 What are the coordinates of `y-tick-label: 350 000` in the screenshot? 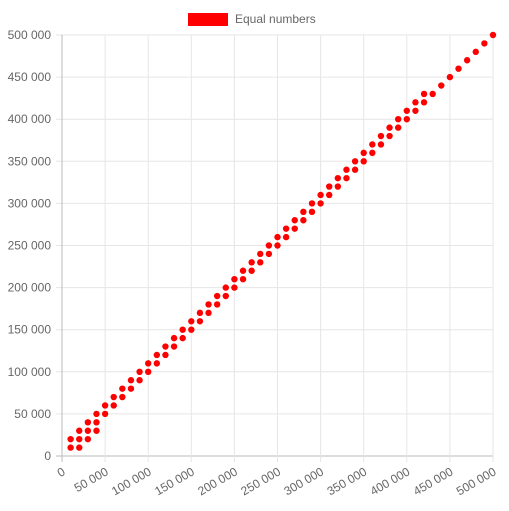 It's located at (30, 161).